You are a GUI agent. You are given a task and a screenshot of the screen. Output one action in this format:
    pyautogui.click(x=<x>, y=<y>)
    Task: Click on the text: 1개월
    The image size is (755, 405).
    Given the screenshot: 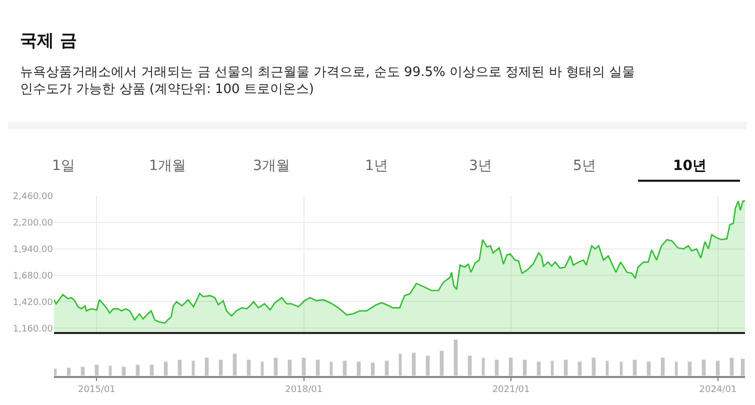 What is the action you would take?
    pyautogui.click(x=167, y=166)
    